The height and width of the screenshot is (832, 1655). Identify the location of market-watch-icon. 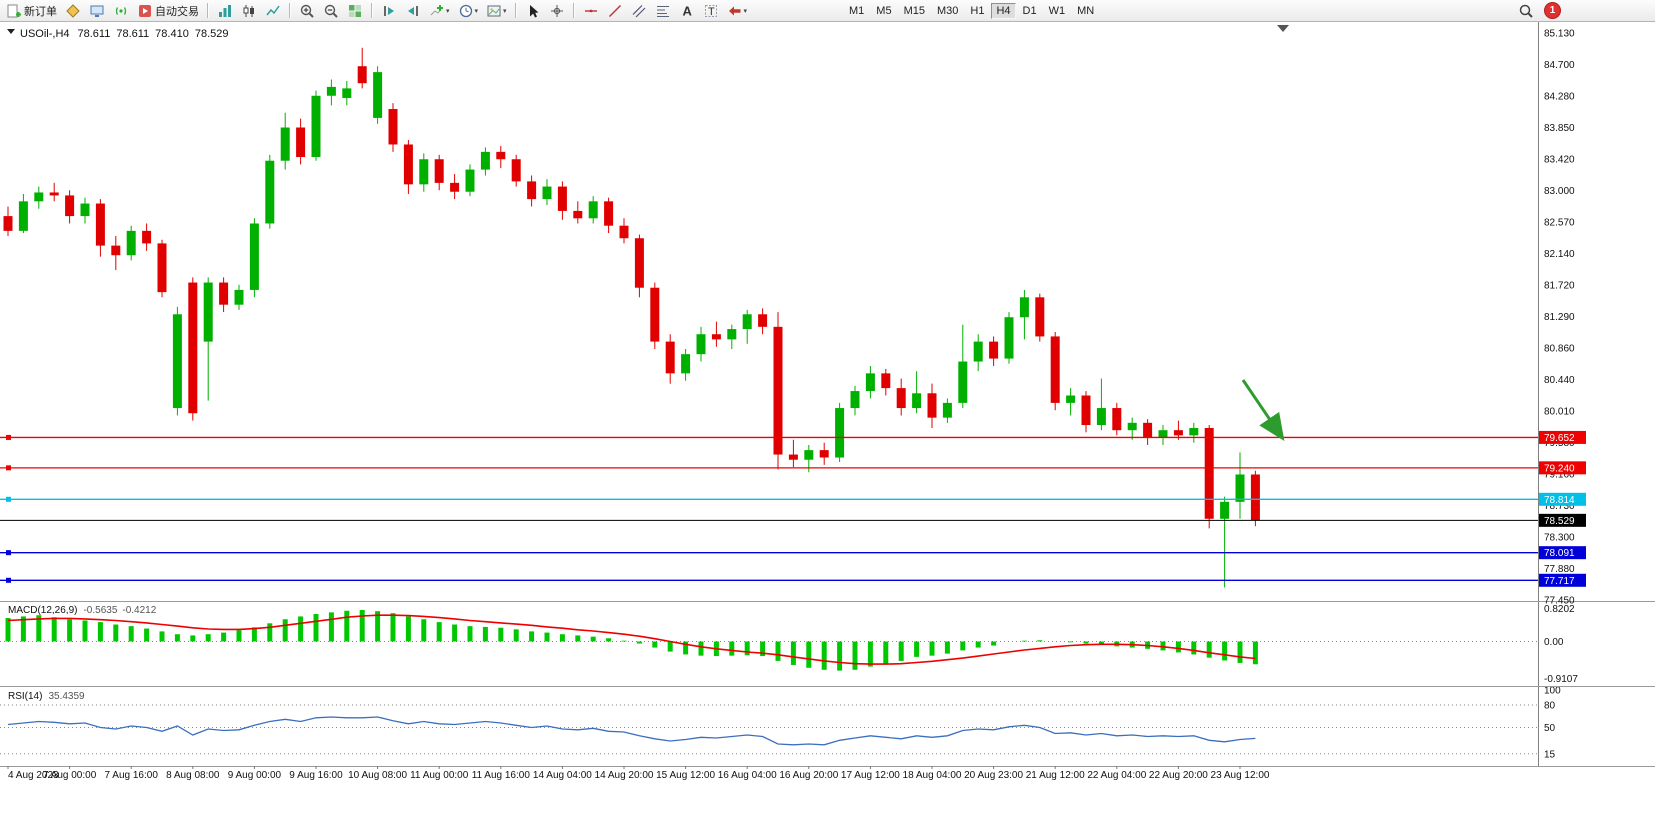
(97, 11).